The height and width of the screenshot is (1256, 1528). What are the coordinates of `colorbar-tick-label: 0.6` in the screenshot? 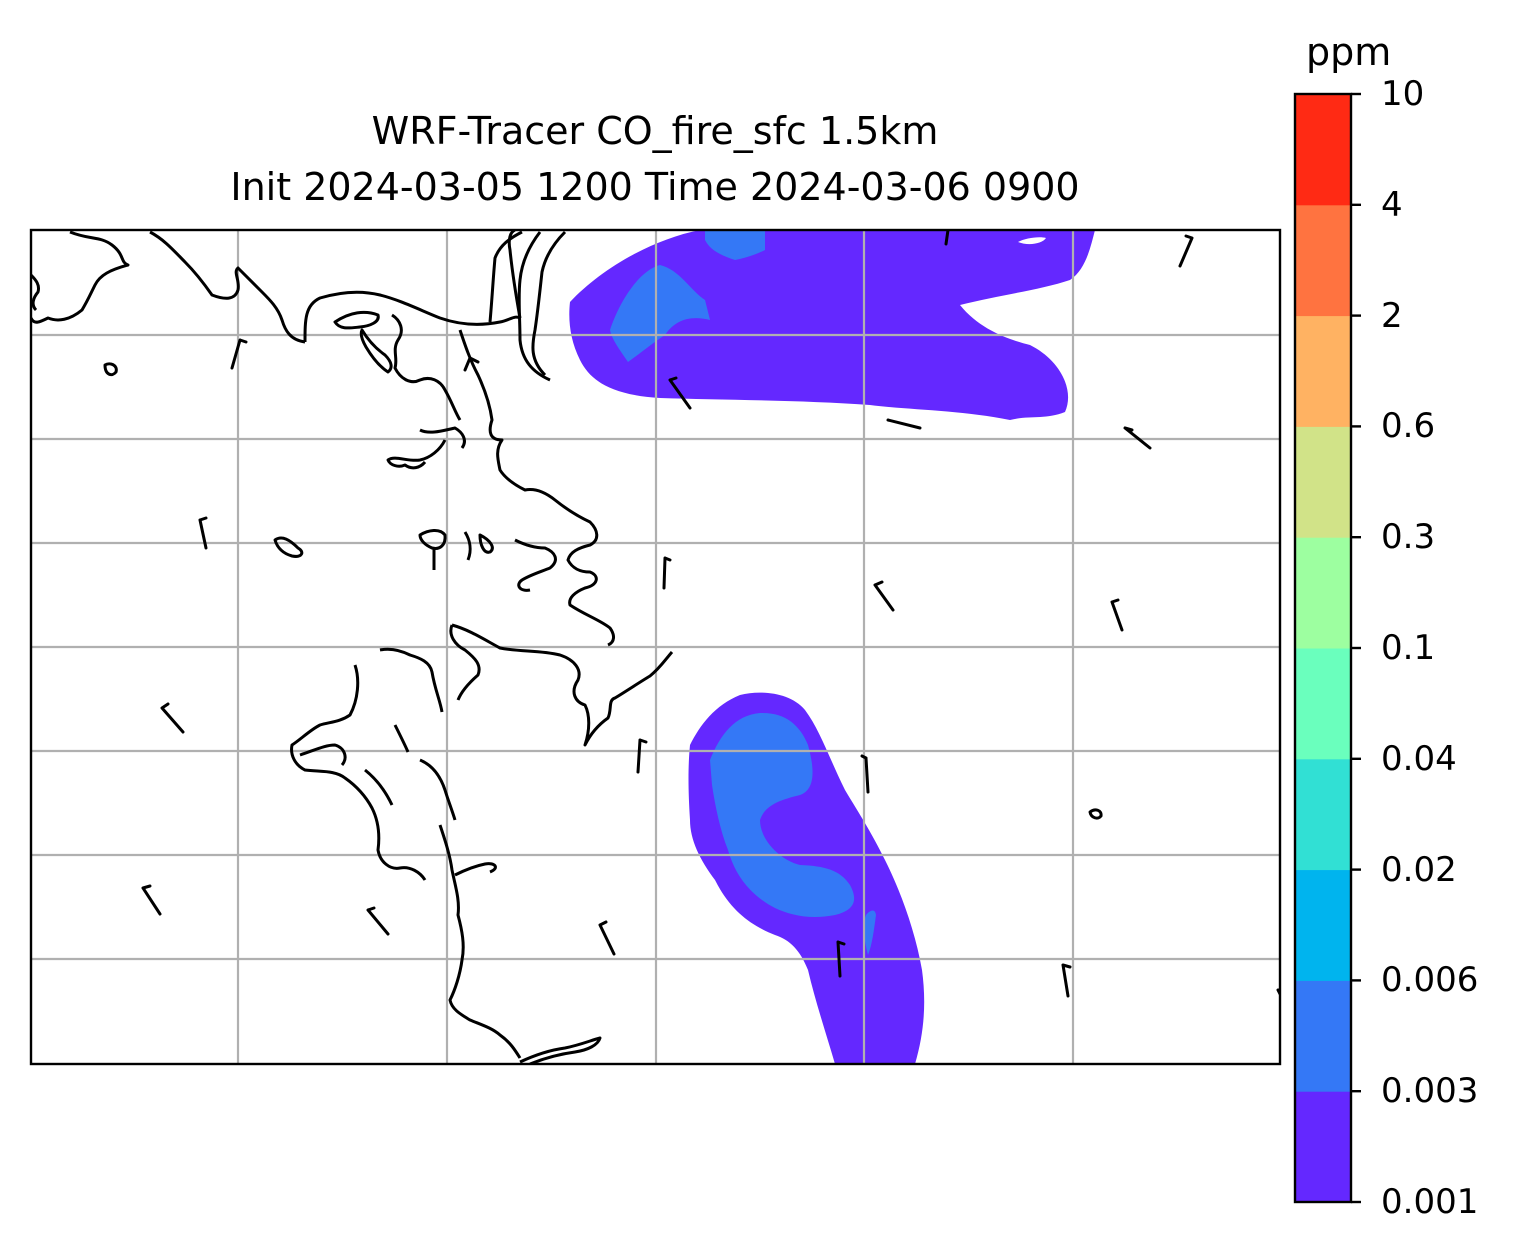 It's located at (1408, 426).